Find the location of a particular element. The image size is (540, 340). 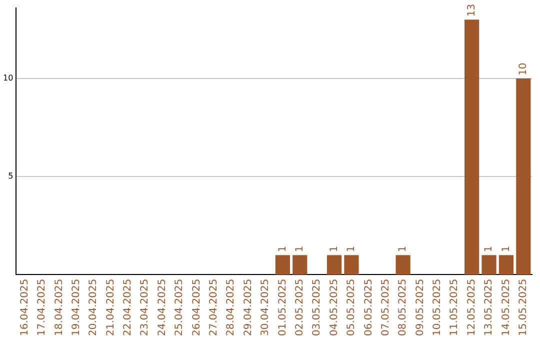

x-tick-label: 15.05.2025 is located at coordinates (523, 307).